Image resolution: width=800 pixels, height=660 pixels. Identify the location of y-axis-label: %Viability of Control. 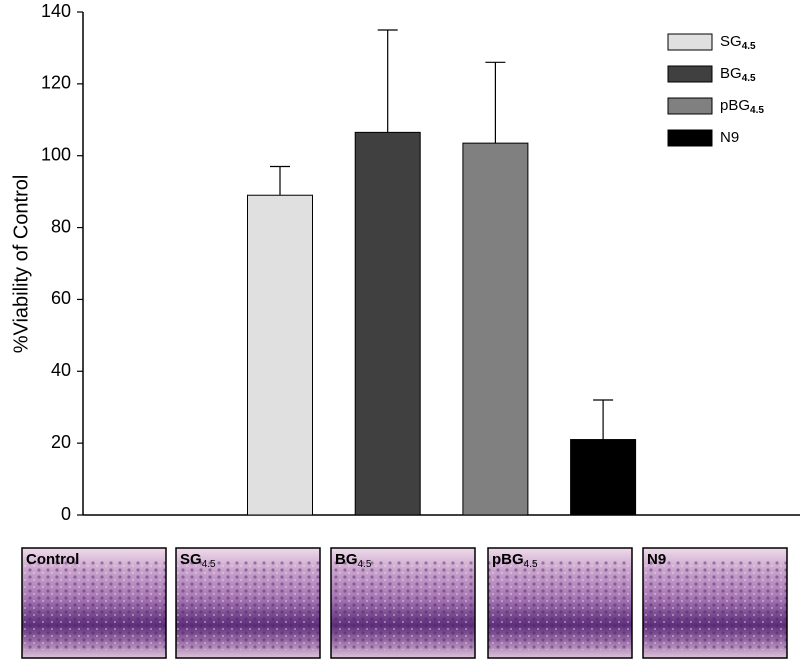
(21, 264).